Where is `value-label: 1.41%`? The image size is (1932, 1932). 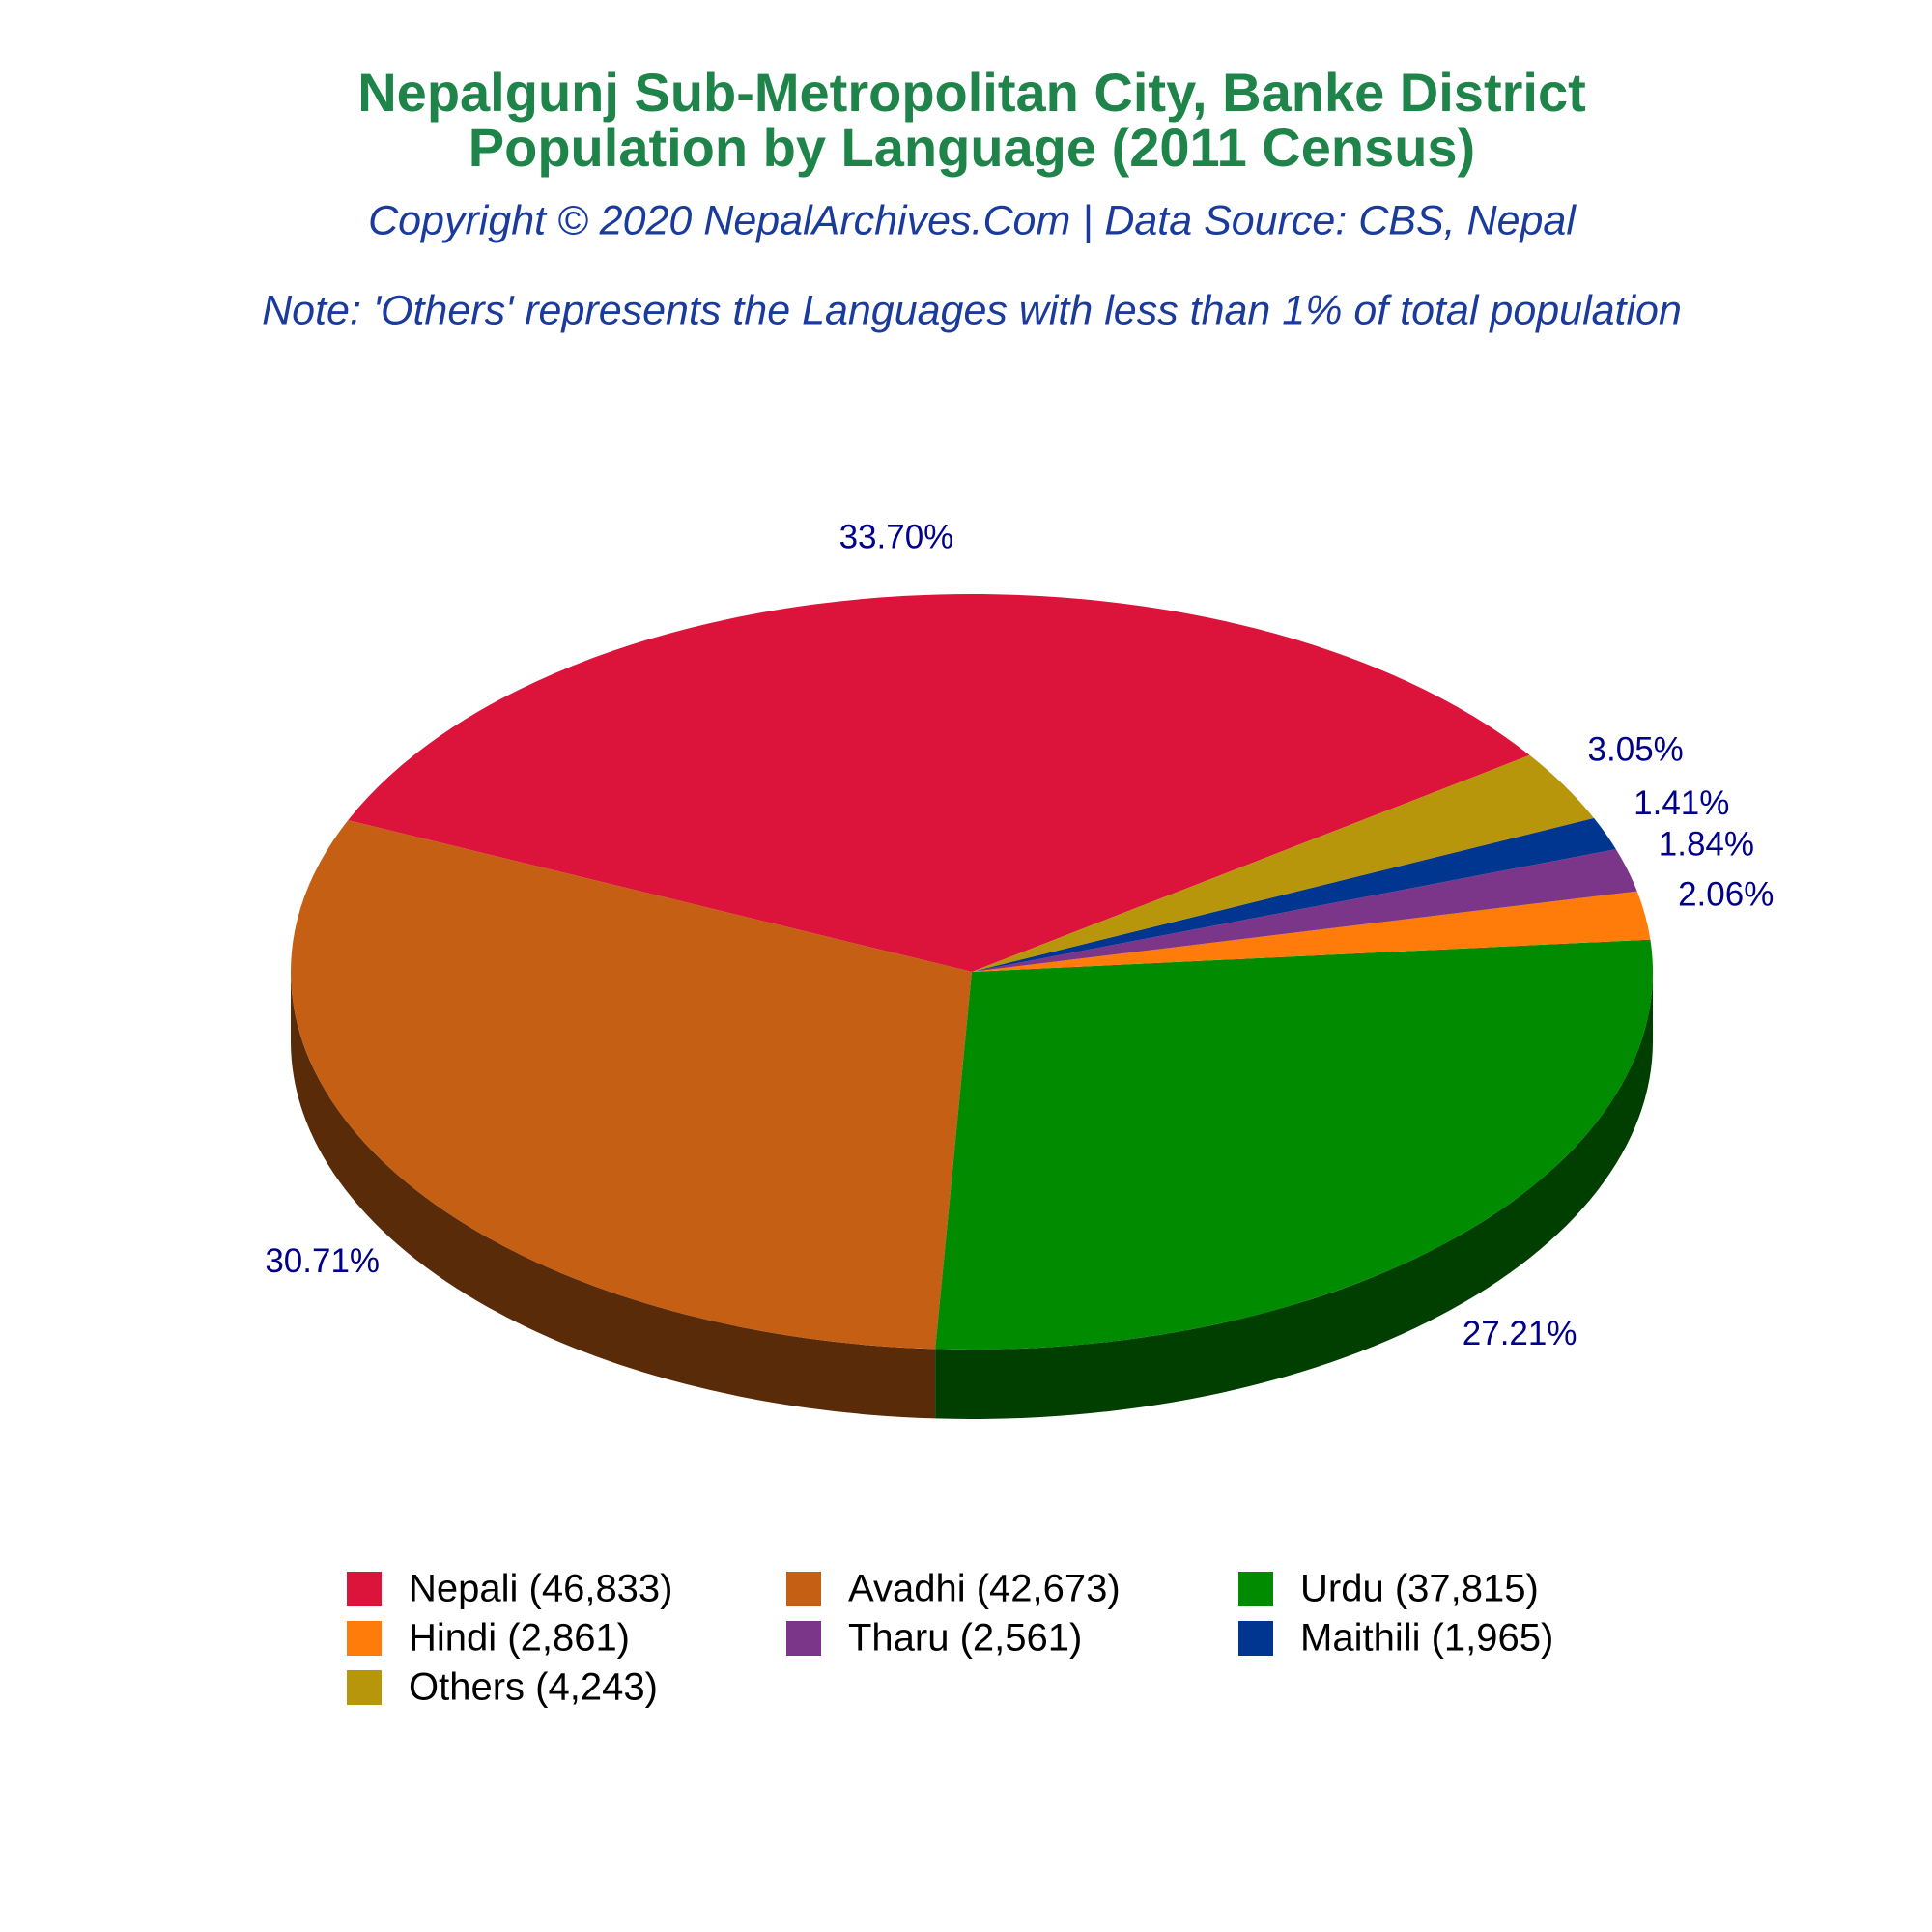 value-label: 1.41% is located at coordinates (1681, 803).